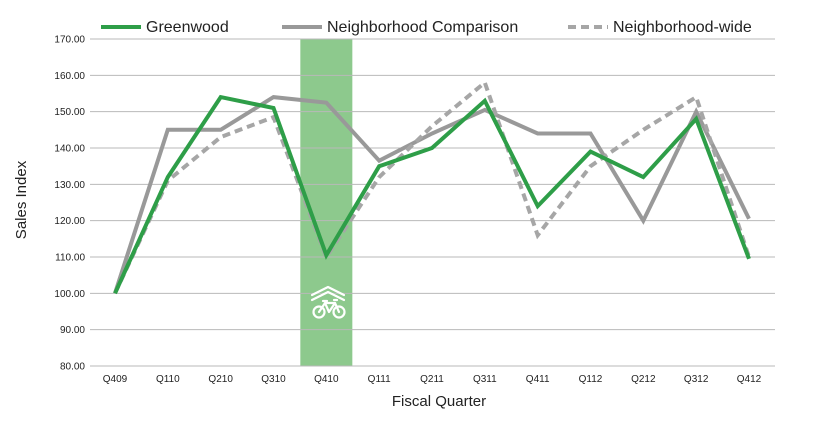 The width and height of the screenshot is (814, 422). What do you see at coordinates (70, 258) in the screenshot?
I see `y-tick-label: 110.00` at bounding box center [70, 258].